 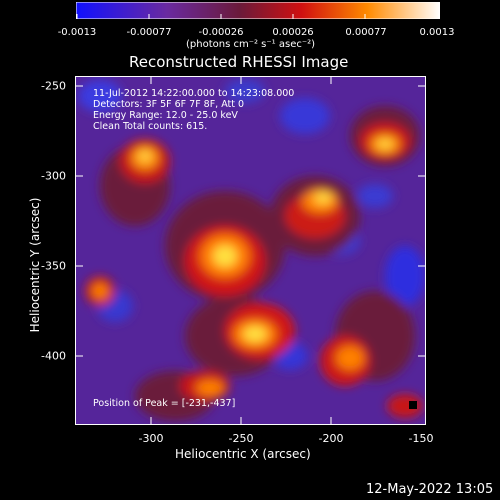 I want to click on x-axis-label: Heliocentric X (arcsec), so click(x=243, y=454).